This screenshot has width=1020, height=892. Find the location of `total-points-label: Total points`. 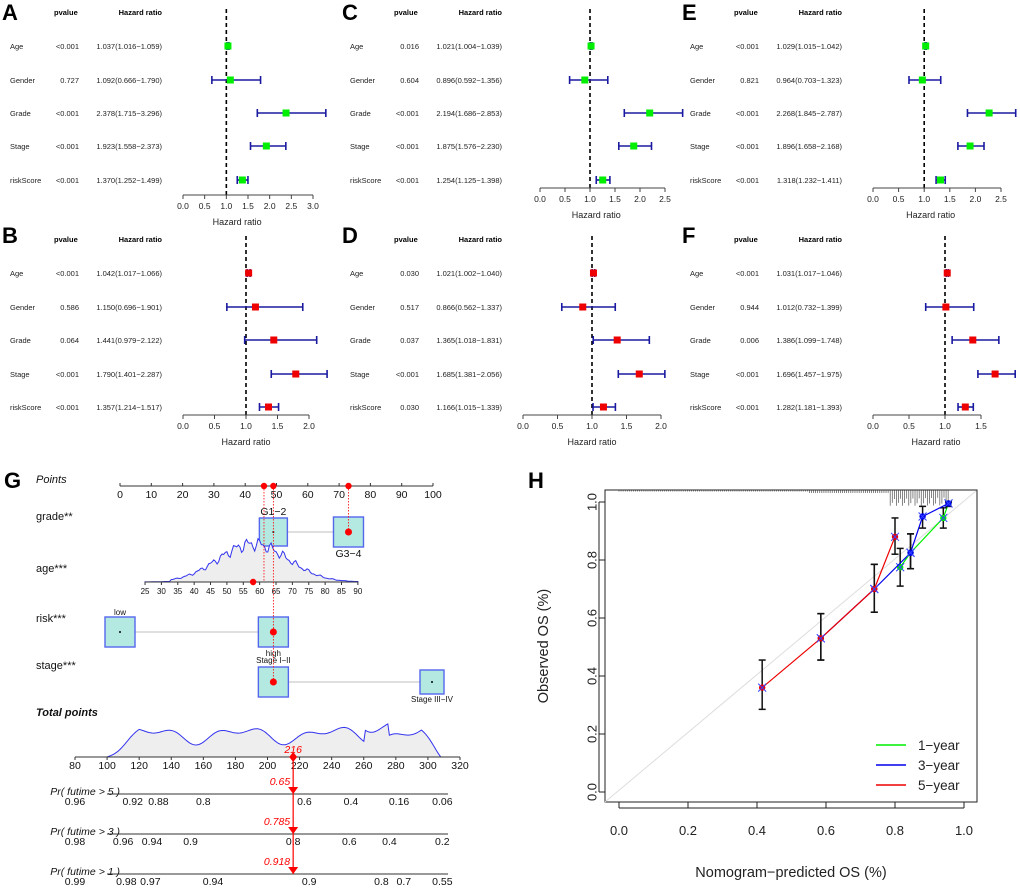

total-points-label: Total points is located at coordinates (67, 713).